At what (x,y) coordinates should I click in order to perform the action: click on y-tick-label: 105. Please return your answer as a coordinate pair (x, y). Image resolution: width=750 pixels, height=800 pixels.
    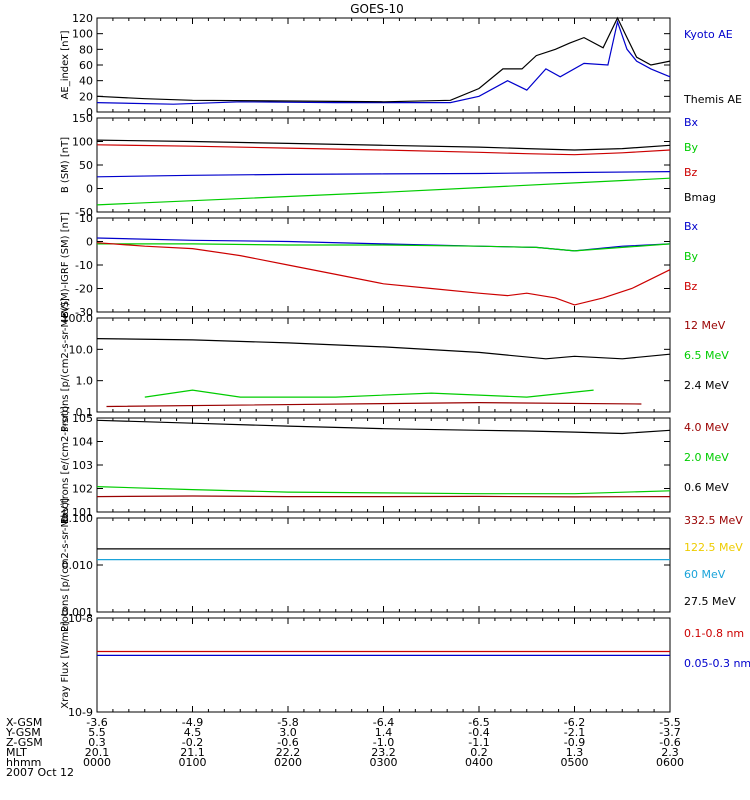
    Looking at the image, I should click on (82, 418).